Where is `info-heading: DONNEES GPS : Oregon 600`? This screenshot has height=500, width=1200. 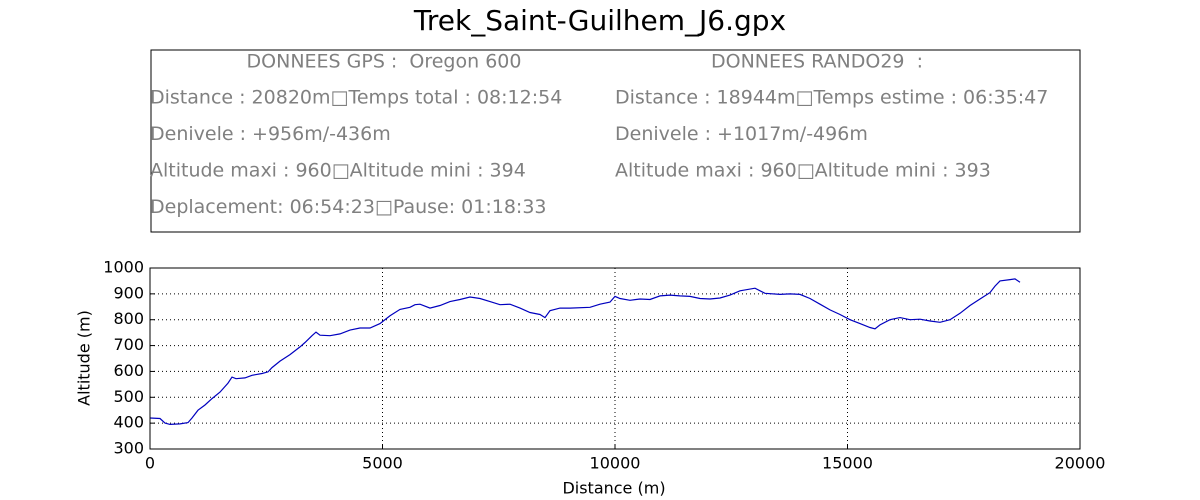 info-heading: DONNEES GPS : Oregon 600 is located at coordinates (384, 62).